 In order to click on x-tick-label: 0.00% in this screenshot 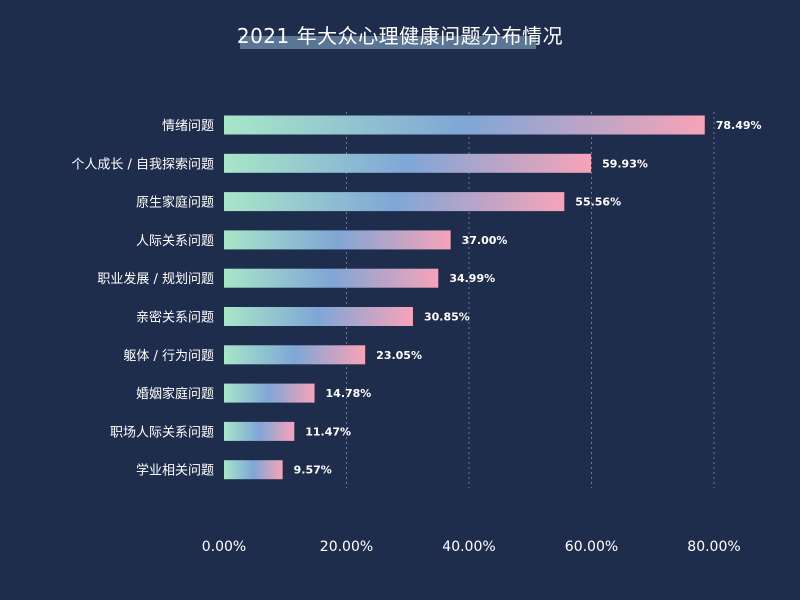, I will do `click(224, 547)`.